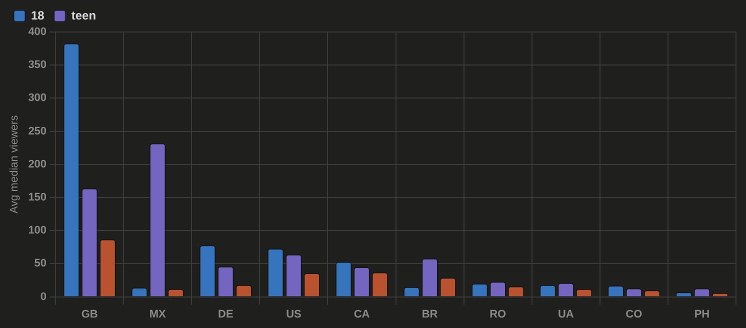 The image size is (746, 328). I want to click on x-tick-label: CO, so click(634, 314).